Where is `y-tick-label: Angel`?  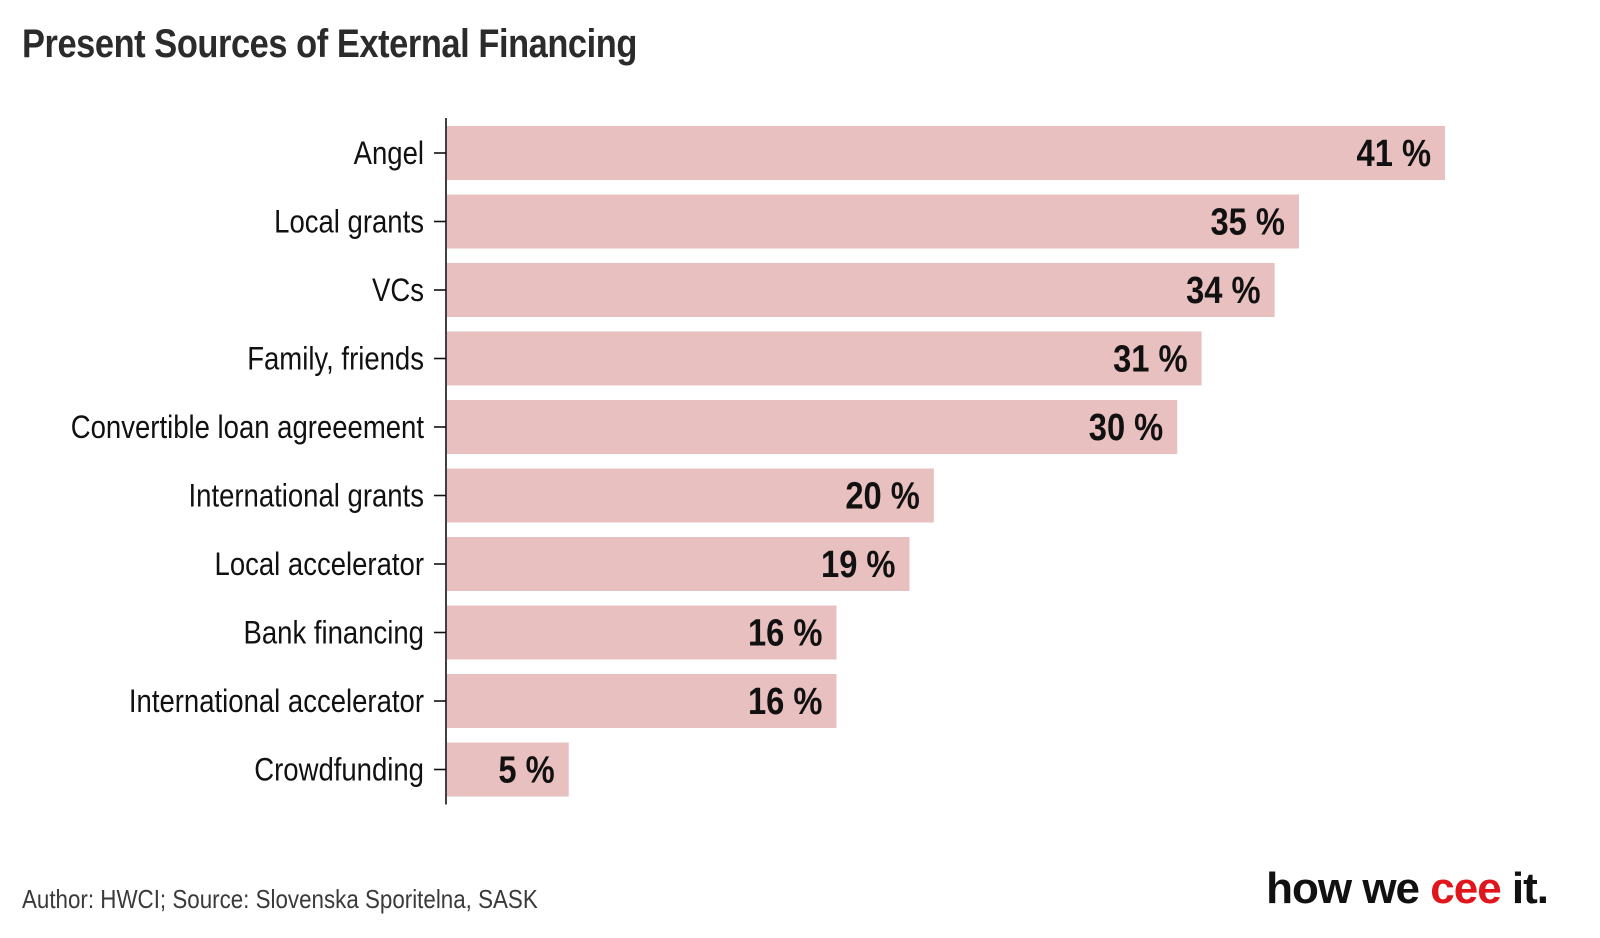 y-tick-label: Angel is located at coordinates (389, 153).